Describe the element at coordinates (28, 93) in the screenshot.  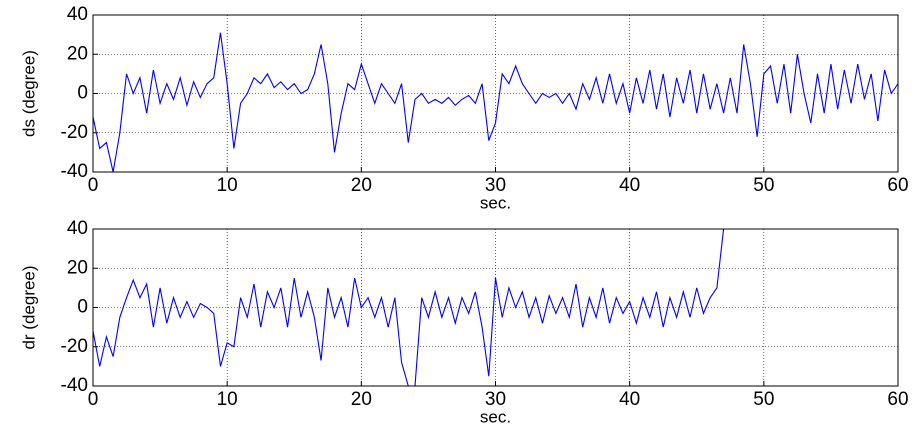
I see `y-axis-label: ds (degree)` at that location.